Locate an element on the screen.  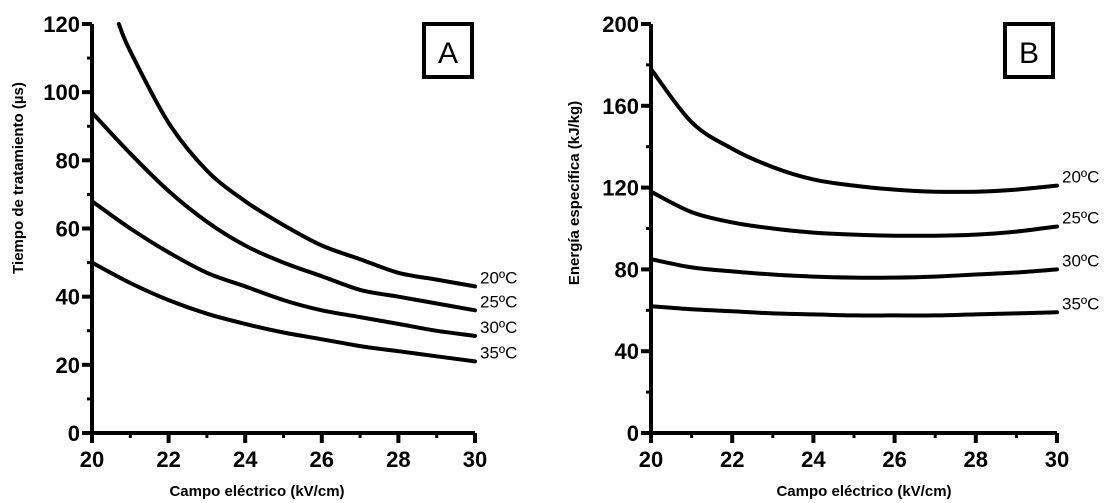
chart-a-y-tick-label: 20 is located at coordinates (68, 365).